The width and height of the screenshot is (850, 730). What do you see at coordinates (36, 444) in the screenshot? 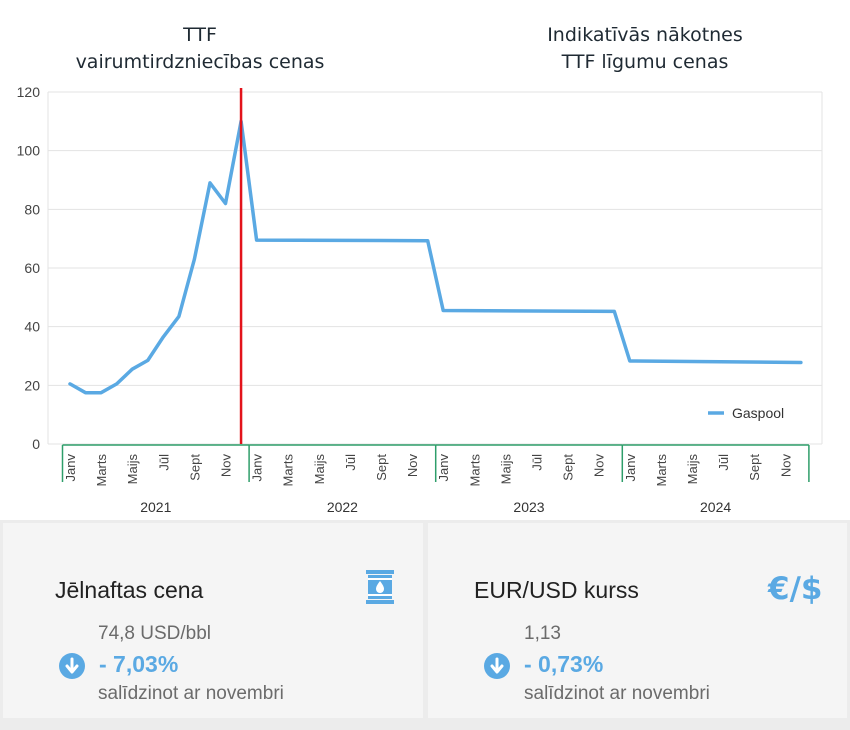
I see `y-tick-label: 0` at bounding box center [36, 444].